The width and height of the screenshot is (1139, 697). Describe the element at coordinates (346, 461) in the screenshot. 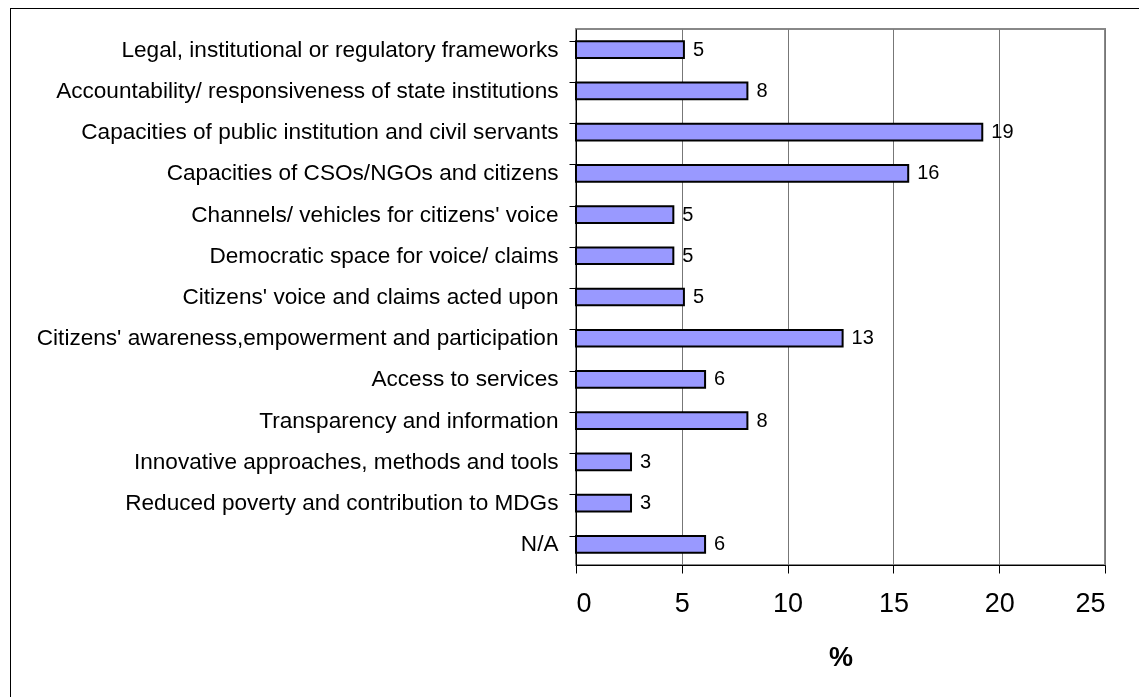

I see `y-tick-label: Innovative approaches, methods and tools` at that location.